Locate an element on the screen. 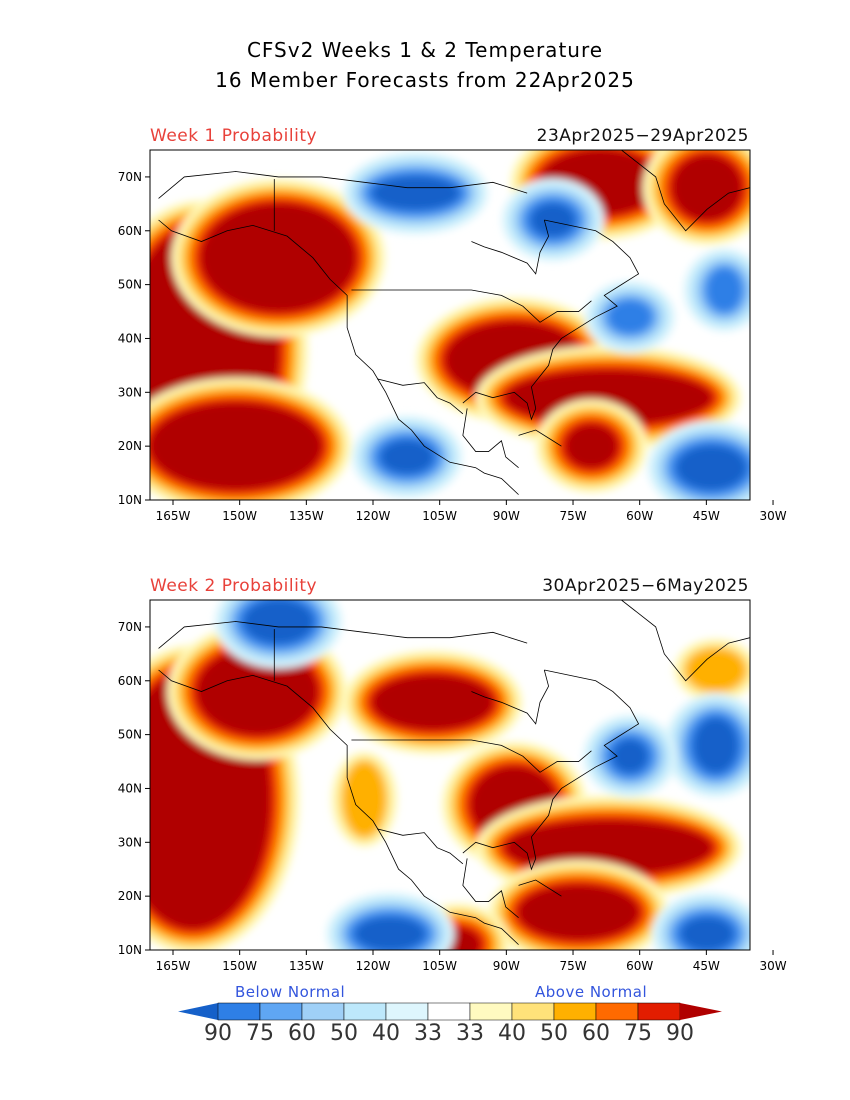  lon-tick-label: 60W is located at coordinates (639, 516).